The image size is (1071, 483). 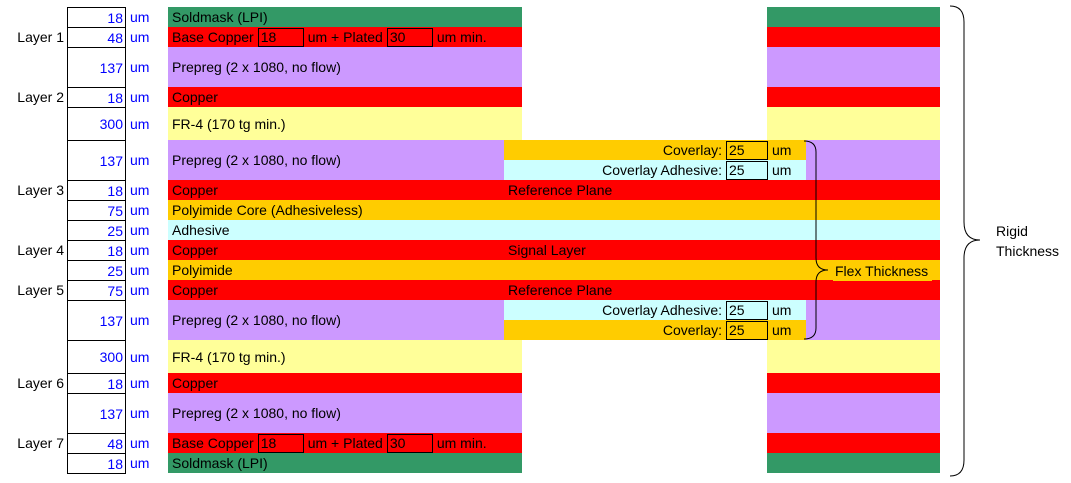 What do you see at coordinates (853, 413) in the screenshot?
I see `prepreg-4-right-band` at bounding box center [853, 413].